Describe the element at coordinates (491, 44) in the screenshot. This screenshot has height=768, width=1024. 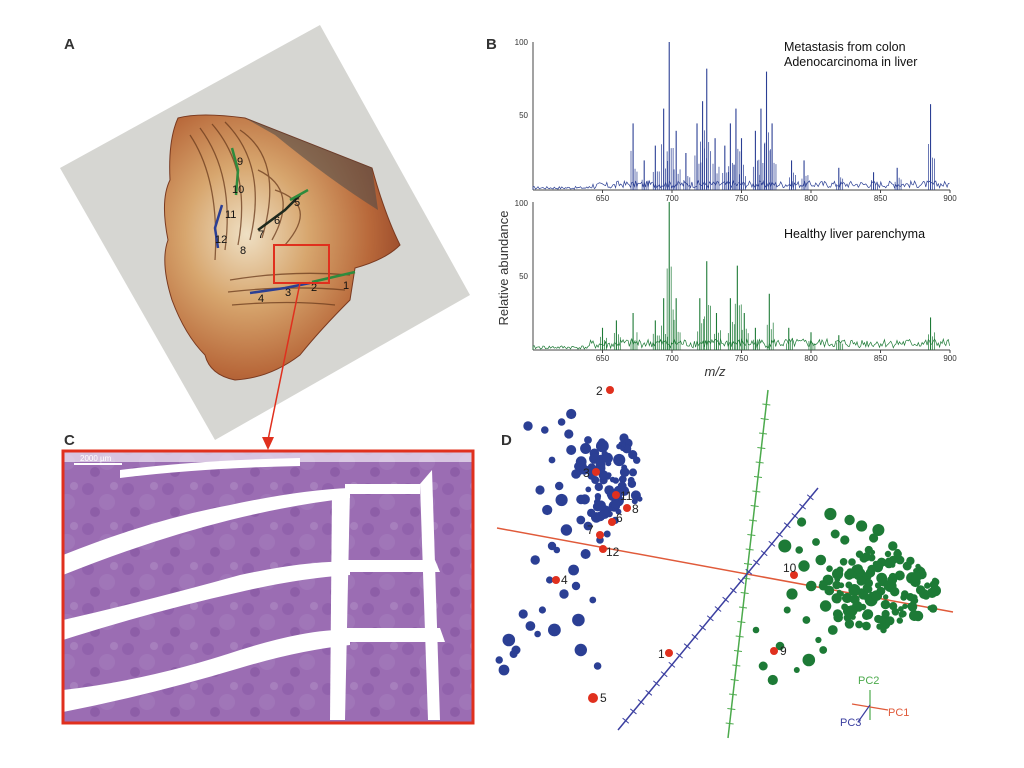
I see `panel-letter-b: B` at that location.